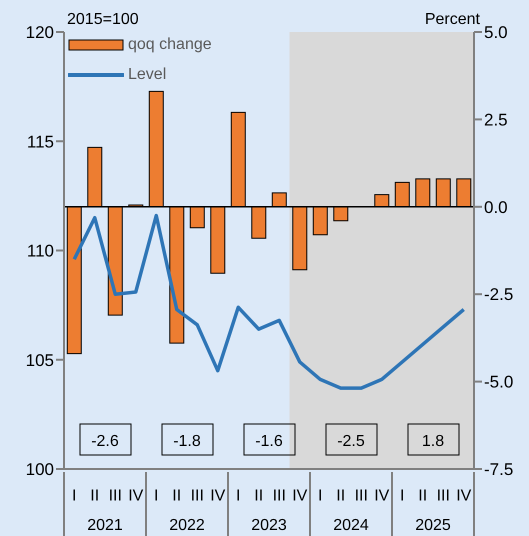 The image size is (529, 536). I want to click on annotation: 1.8, so click(433, 441).